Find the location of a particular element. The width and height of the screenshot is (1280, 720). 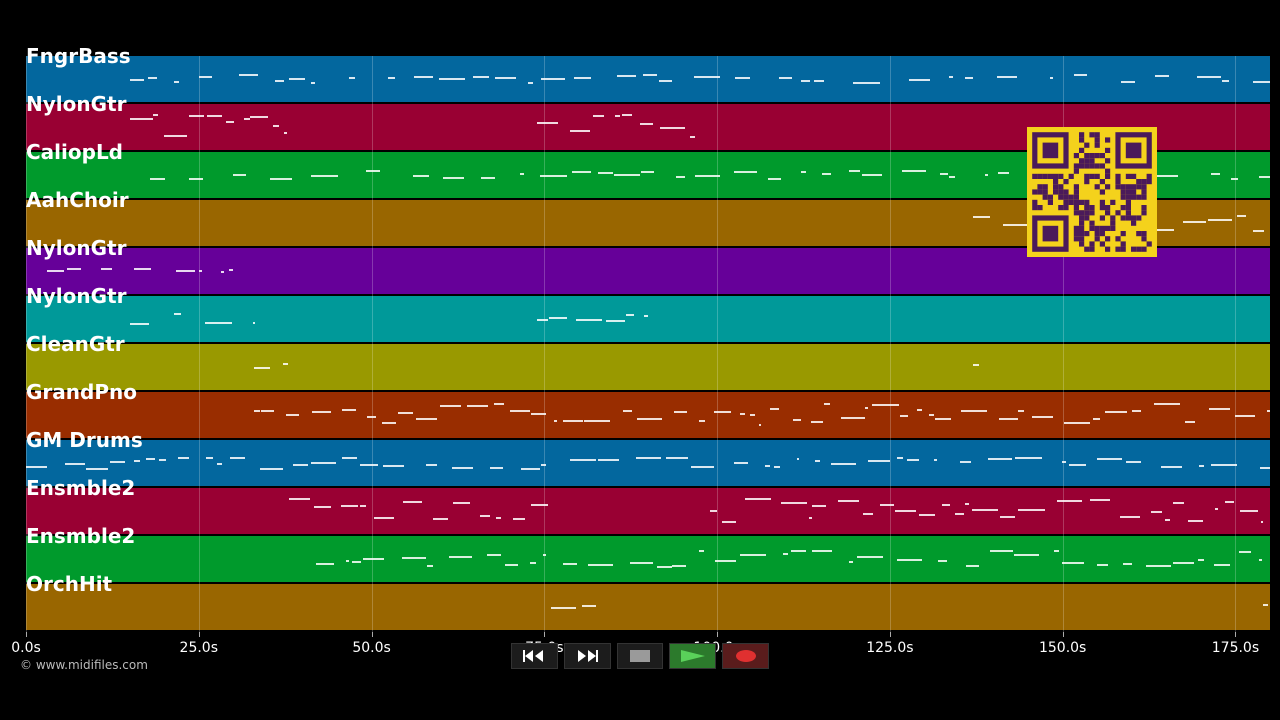

record-button is located at coordinates (745, 656).